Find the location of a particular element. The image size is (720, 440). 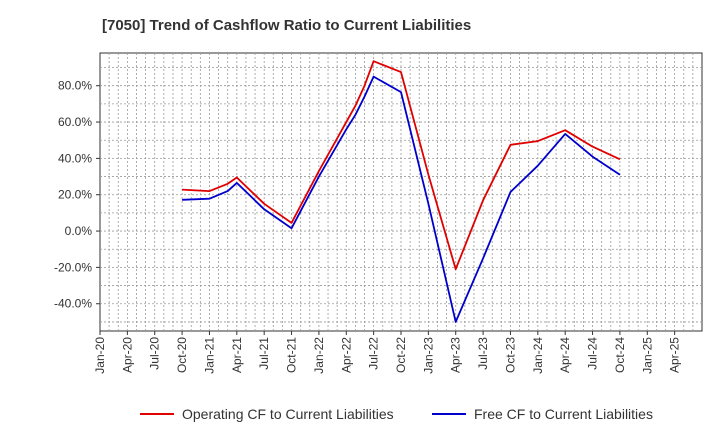

x-tick-label: Jul-20 is located at coordinates (155, 353).